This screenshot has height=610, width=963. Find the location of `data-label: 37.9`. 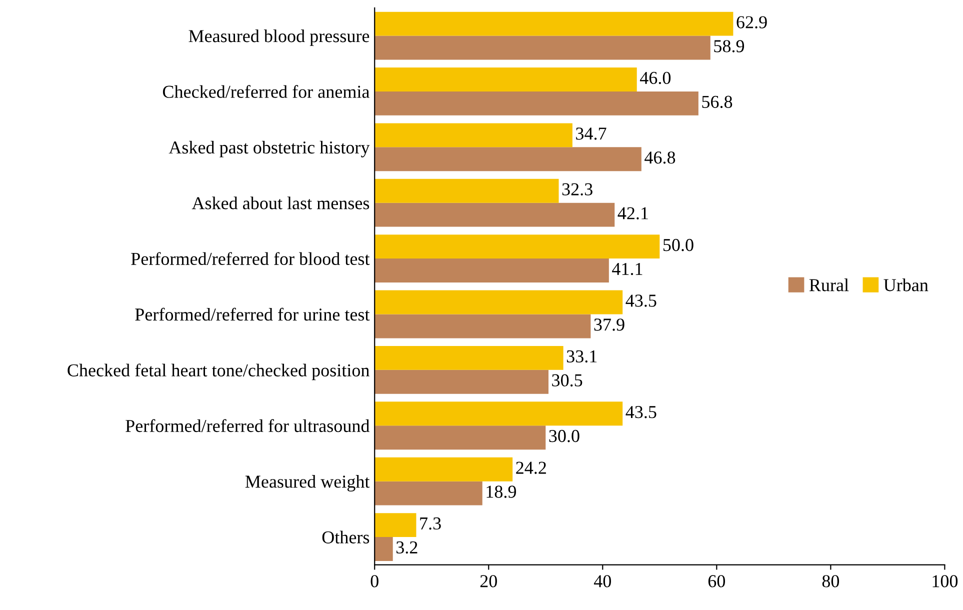

data-label: 37.9 is located at coordinates (609, 324).